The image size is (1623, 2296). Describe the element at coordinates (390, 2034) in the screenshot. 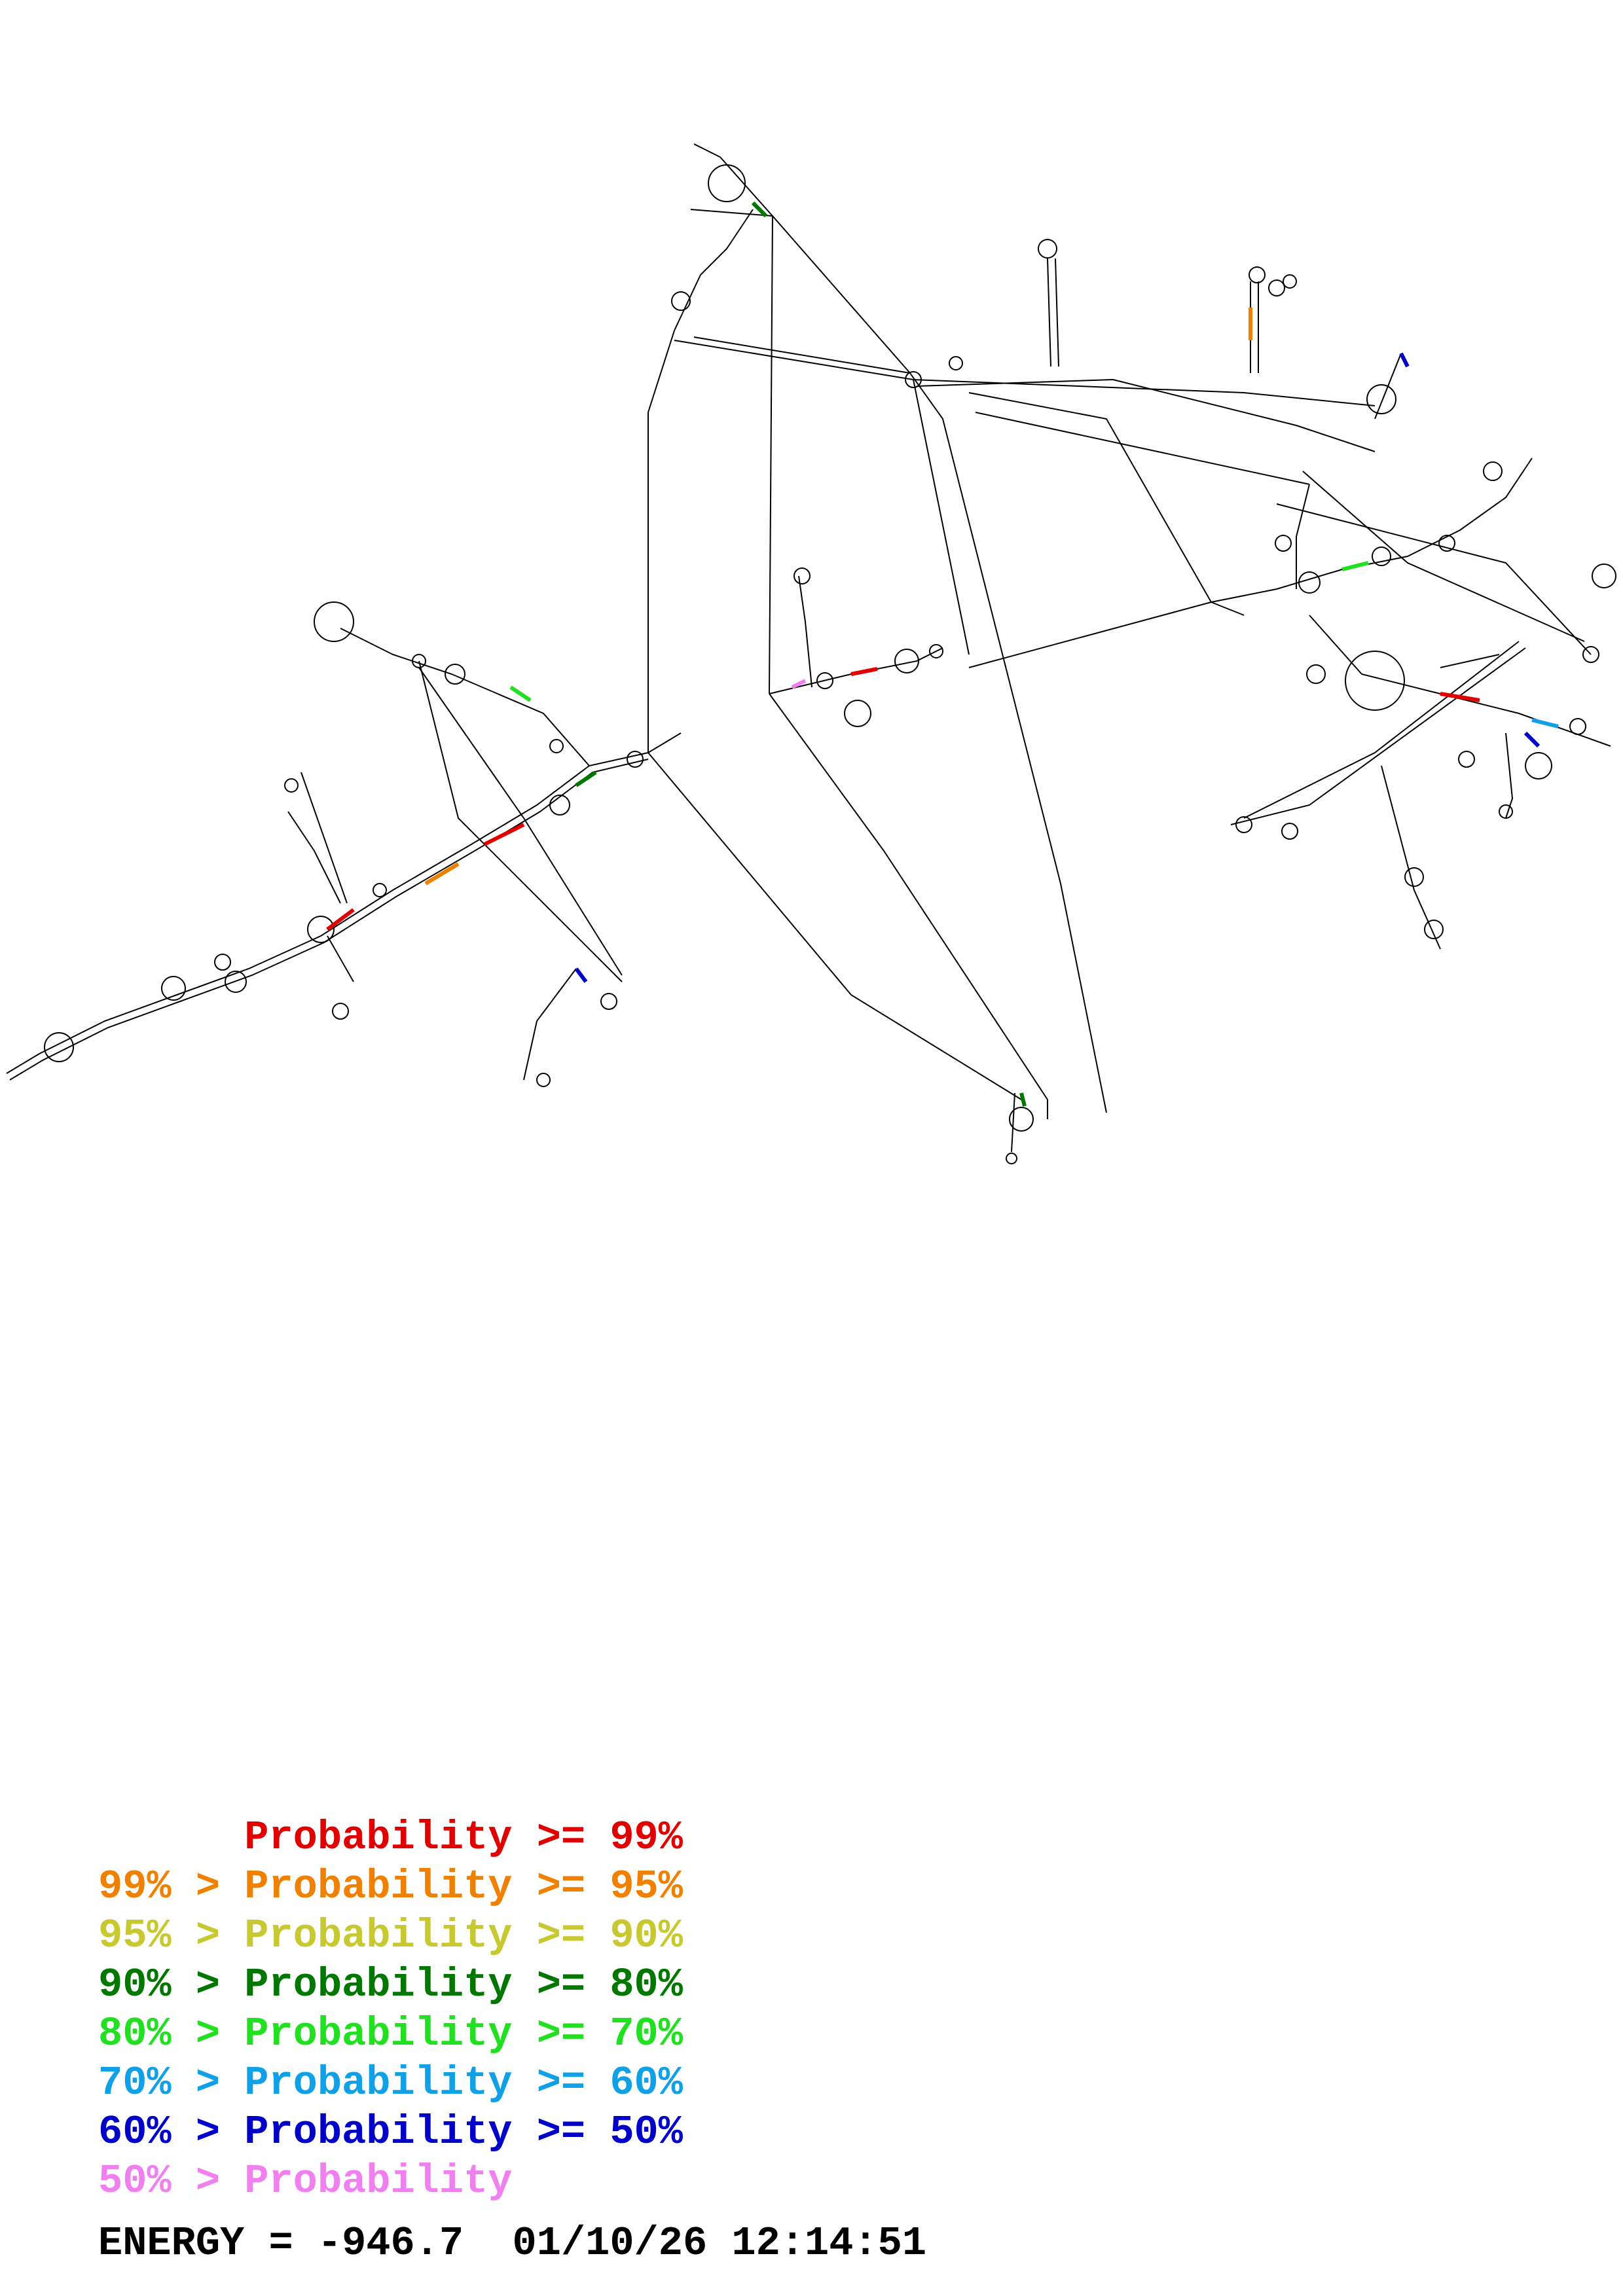

I see `legend-row: 80% > Probability >= 70%` at that location.